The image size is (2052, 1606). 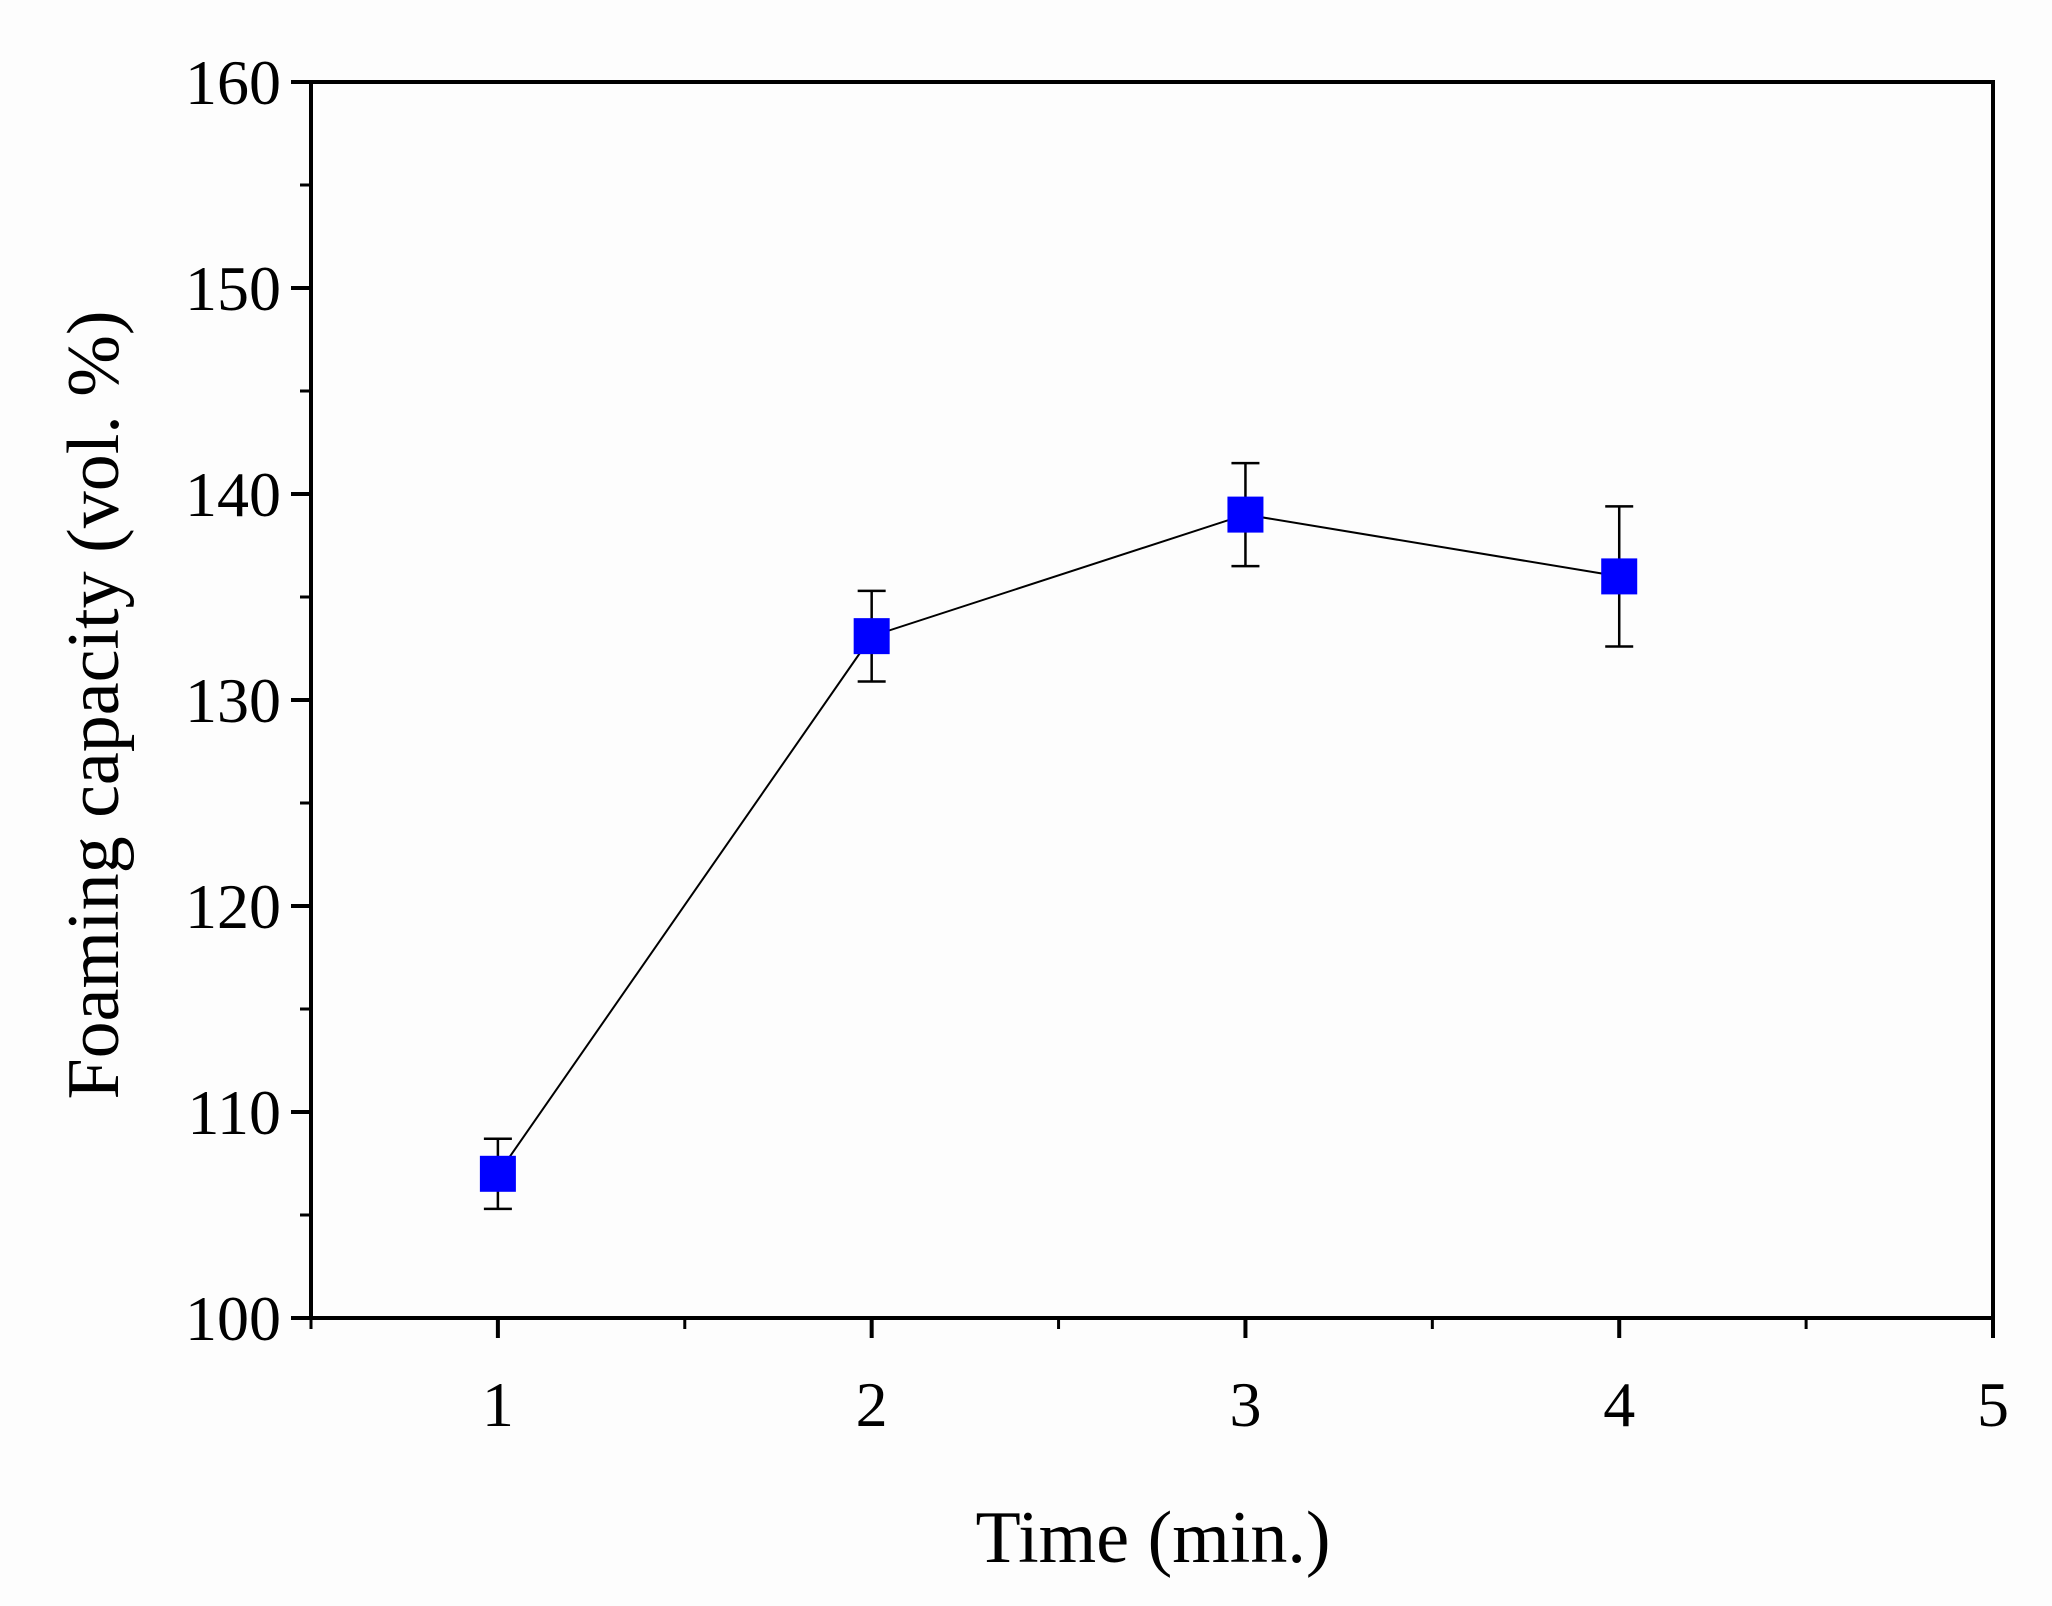 What do you see at coordinates (233, 906) in the screenshot?
I see `y-tick-label: 120` at bounding box center [233, 906].